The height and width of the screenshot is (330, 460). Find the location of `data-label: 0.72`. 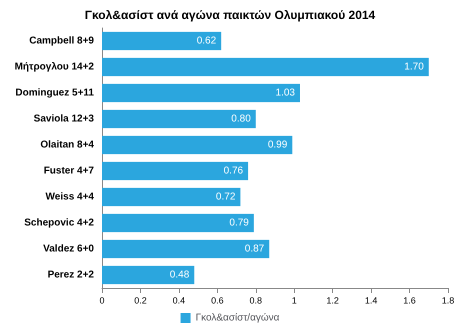

data-label: 0.72 is located at coordinates (226, 197).